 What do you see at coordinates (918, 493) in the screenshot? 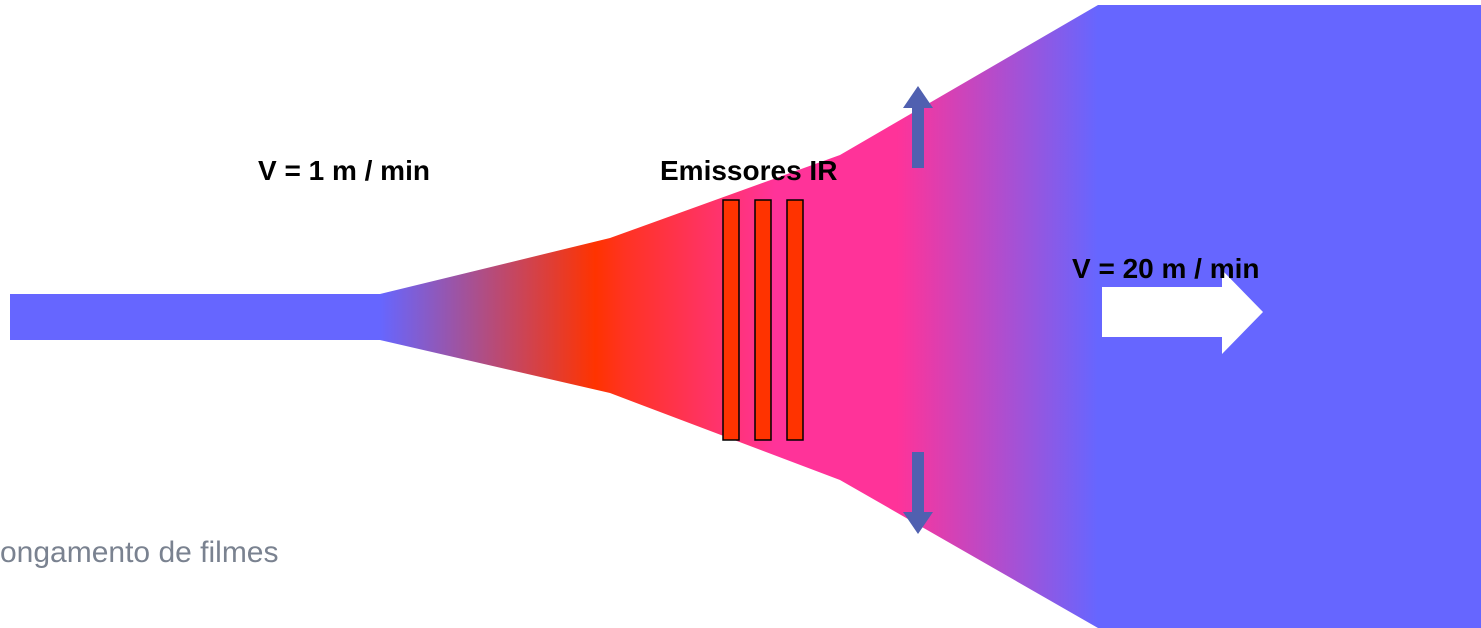
I see `arrow-down` at bounding box center [918, 493].